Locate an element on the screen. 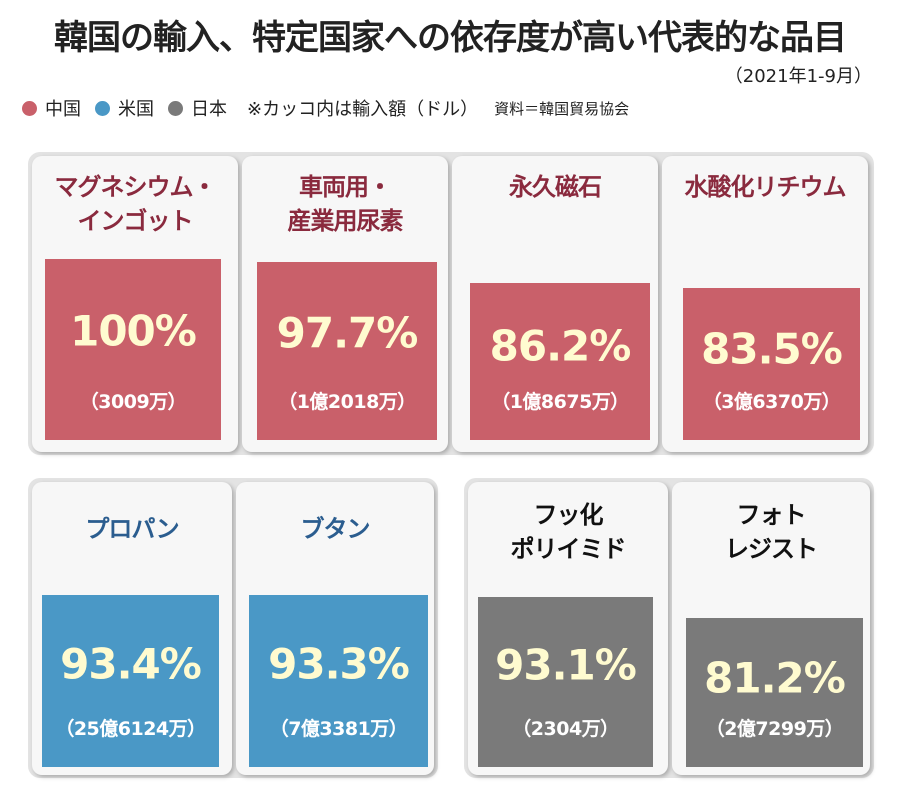 Image resolution: width=900 pixels, height=803 pixels. amount-label: （1億2018万） is located at coordinates (347, 402).